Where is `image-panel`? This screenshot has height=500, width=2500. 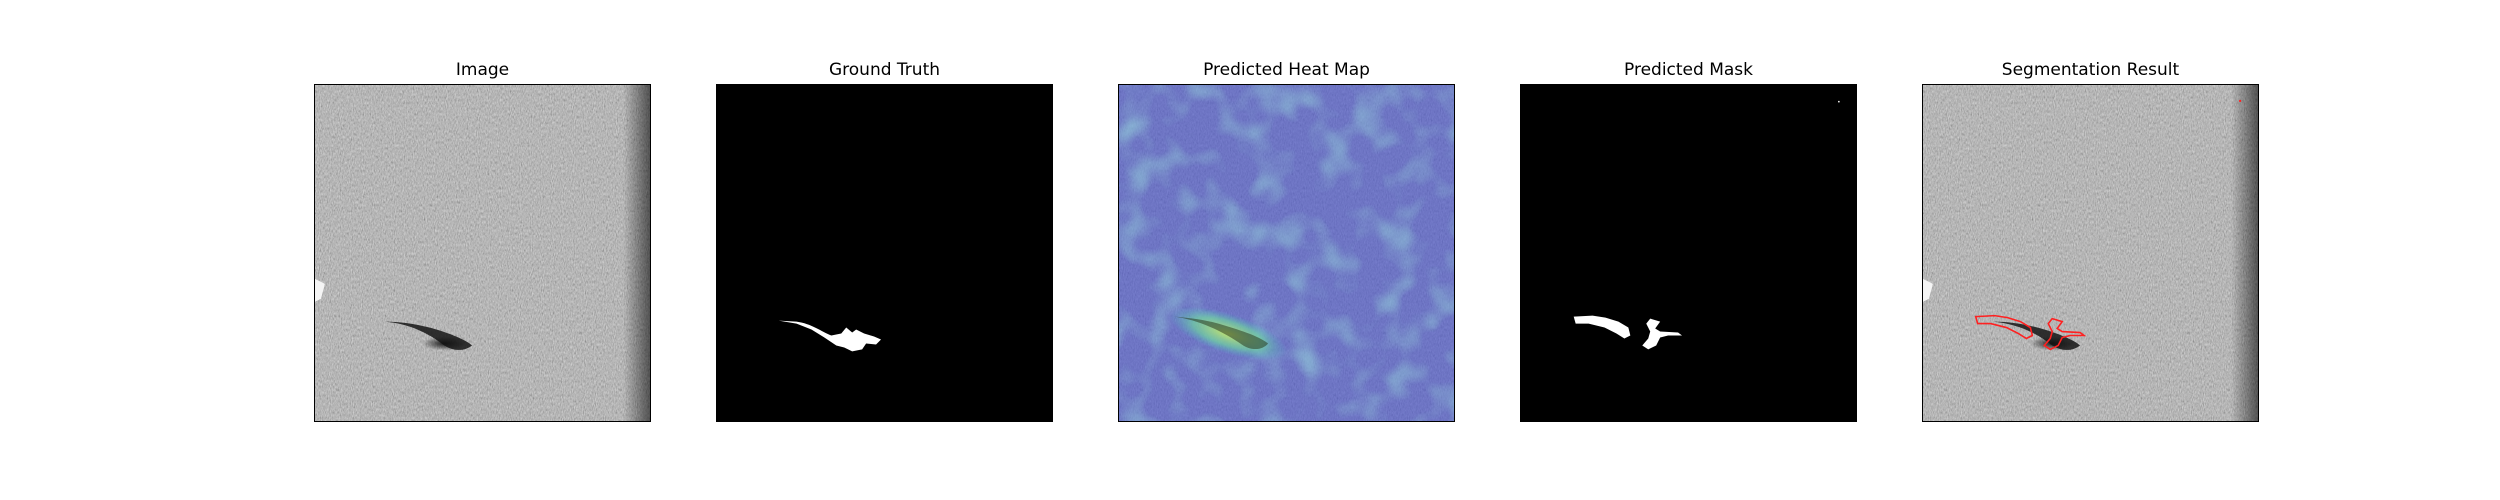
image-panel is located at coordinates (482, 253).